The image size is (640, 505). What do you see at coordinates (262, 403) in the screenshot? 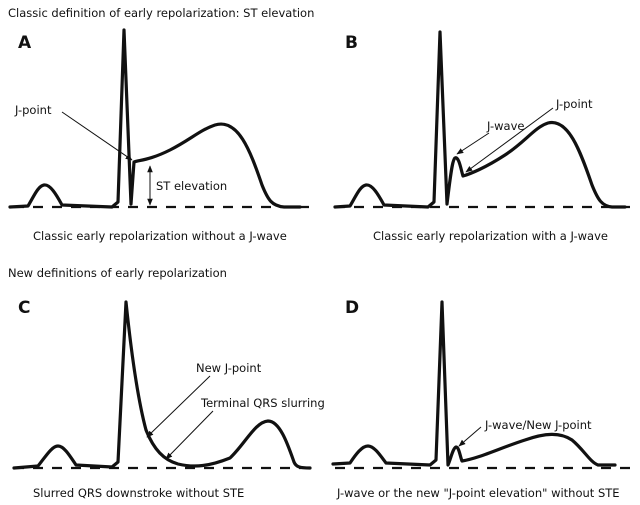
I see `panel-c-slurring-label: Terminal QRS slurring` at bounding box center [262, 403].